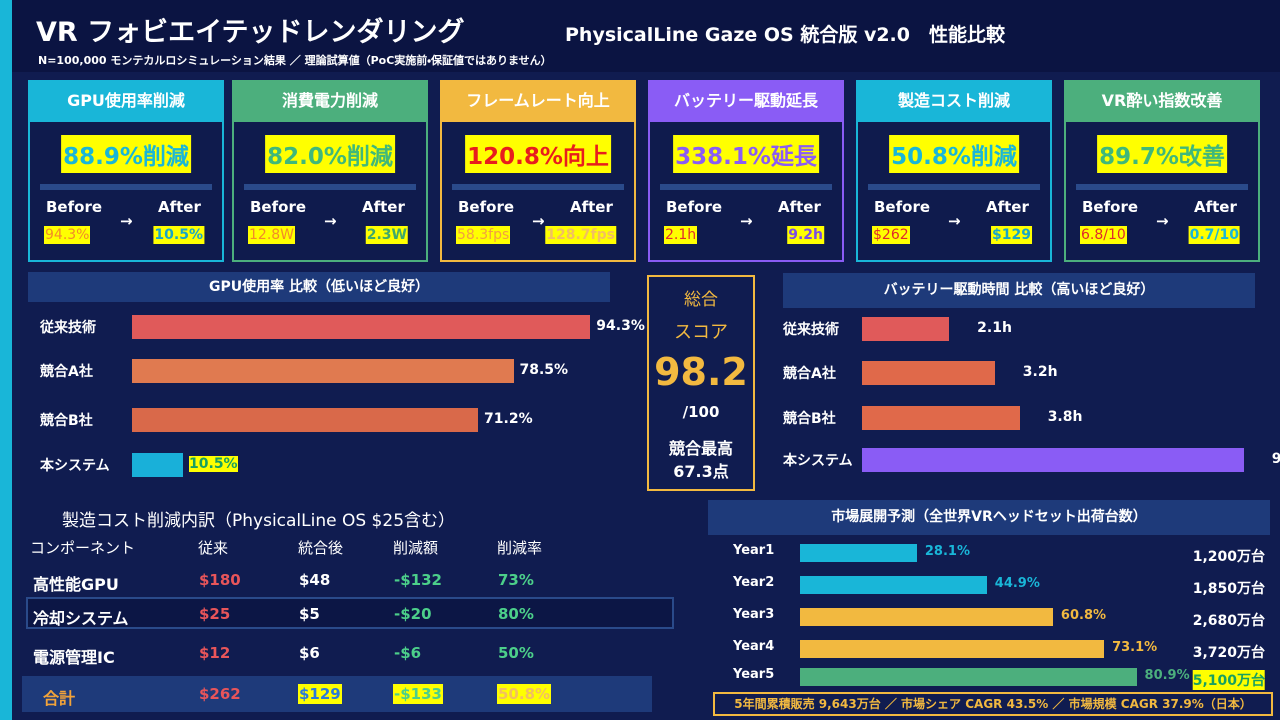 This screenshot has width=1280, height=720. What do you see at coordinates (67, 235) in the screenshot?
I see `before-value: 94.3%` at bounding box center [67, 235].